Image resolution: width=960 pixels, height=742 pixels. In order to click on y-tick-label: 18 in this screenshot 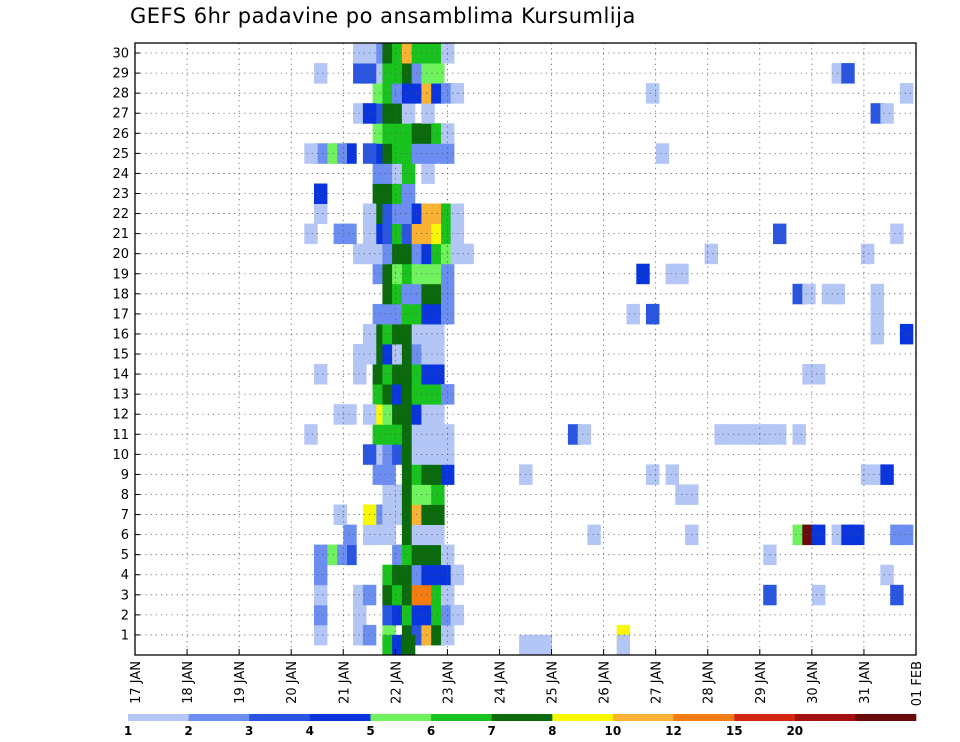, I will do `click(120, 294)`.